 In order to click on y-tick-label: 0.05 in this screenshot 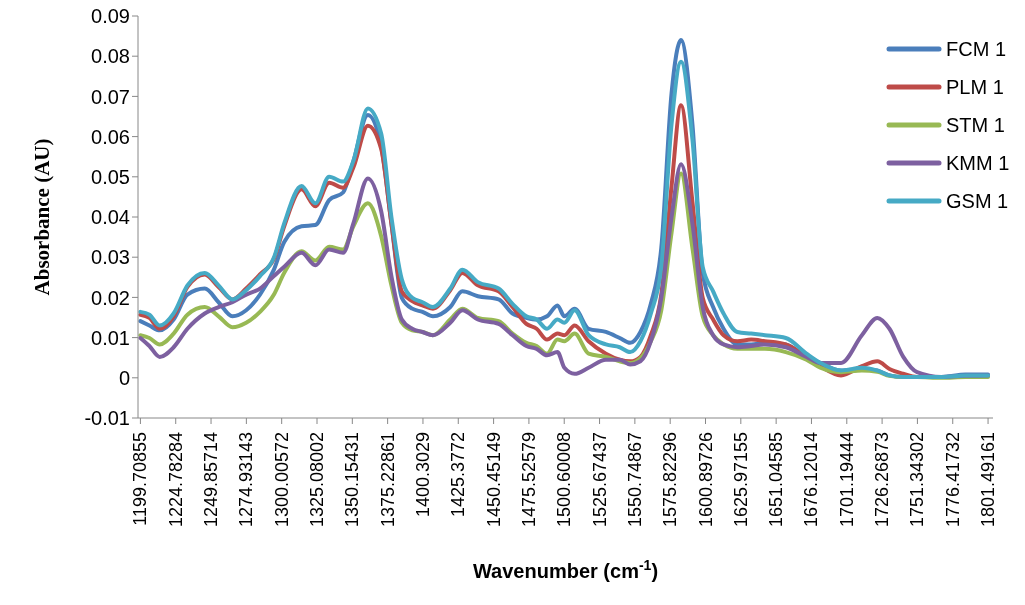, I will do `click(110, 176)`.